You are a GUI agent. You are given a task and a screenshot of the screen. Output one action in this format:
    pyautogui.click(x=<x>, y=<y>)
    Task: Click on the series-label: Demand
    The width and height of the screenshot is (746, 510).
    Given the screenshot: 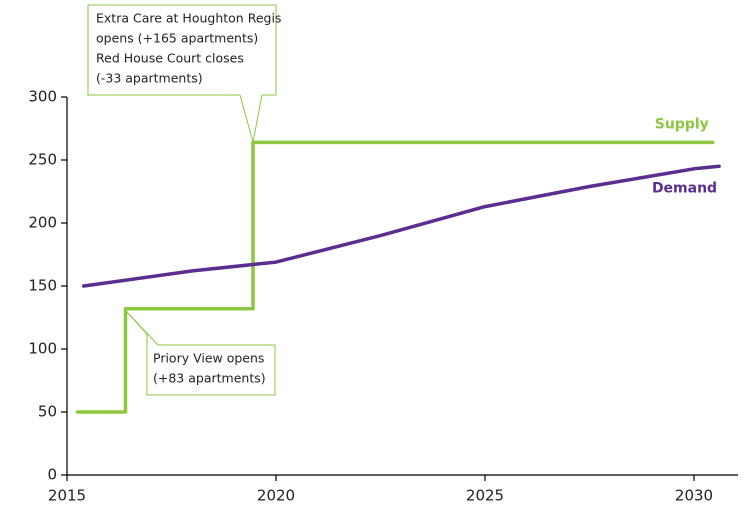 What is the action you would take?
    pyautogui.click(x=684, y=188)
    